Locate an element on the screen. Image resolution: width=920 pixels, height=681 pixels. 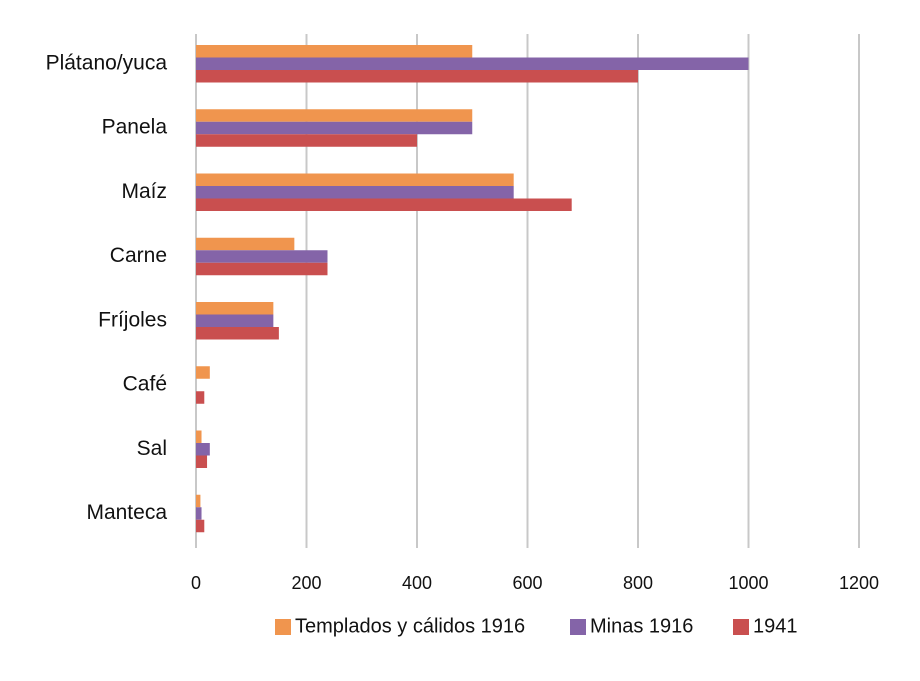
x-tick-label: 1000 is located at coordinates (748, 583).